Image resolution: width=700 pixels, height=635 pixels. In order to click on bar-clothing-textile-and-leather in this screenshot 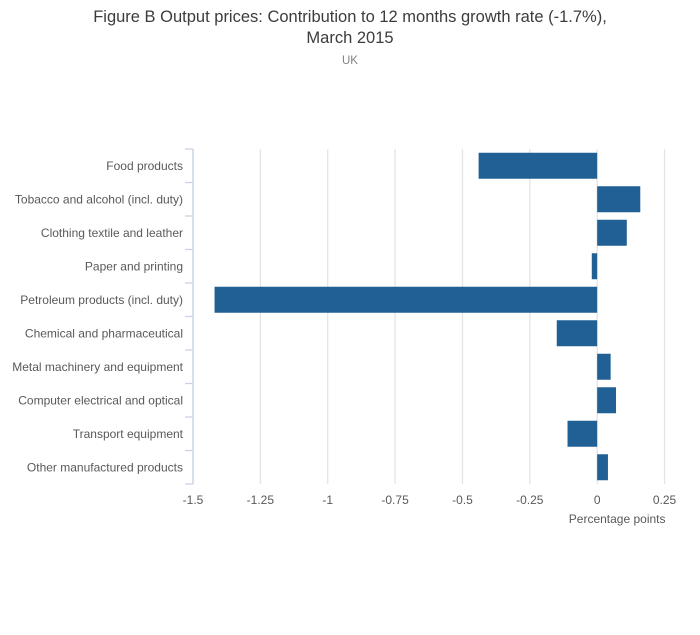, I will do `click(612, 232)`.